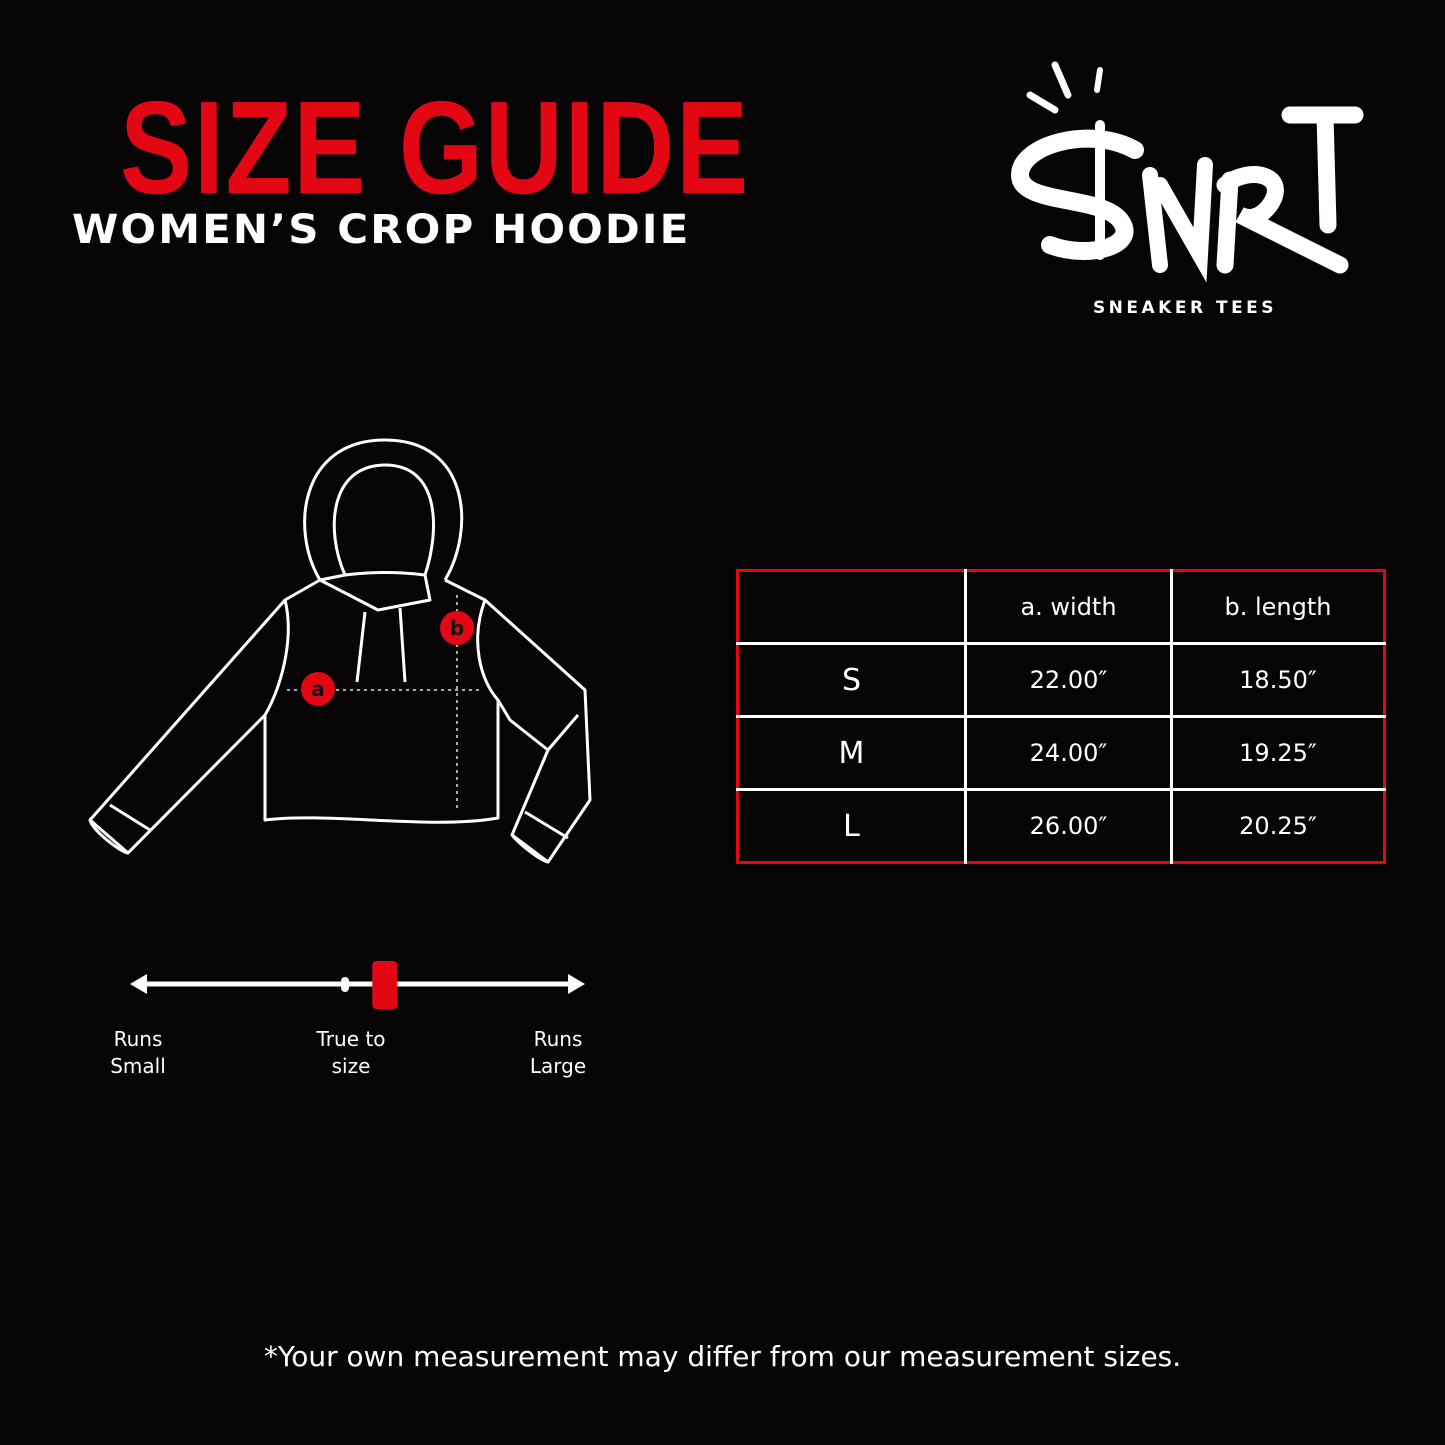 Image resolution: width=1445 pixels, height=1445 pixels. I want to click on width-cell: 24.00″, so click(1068, 753).